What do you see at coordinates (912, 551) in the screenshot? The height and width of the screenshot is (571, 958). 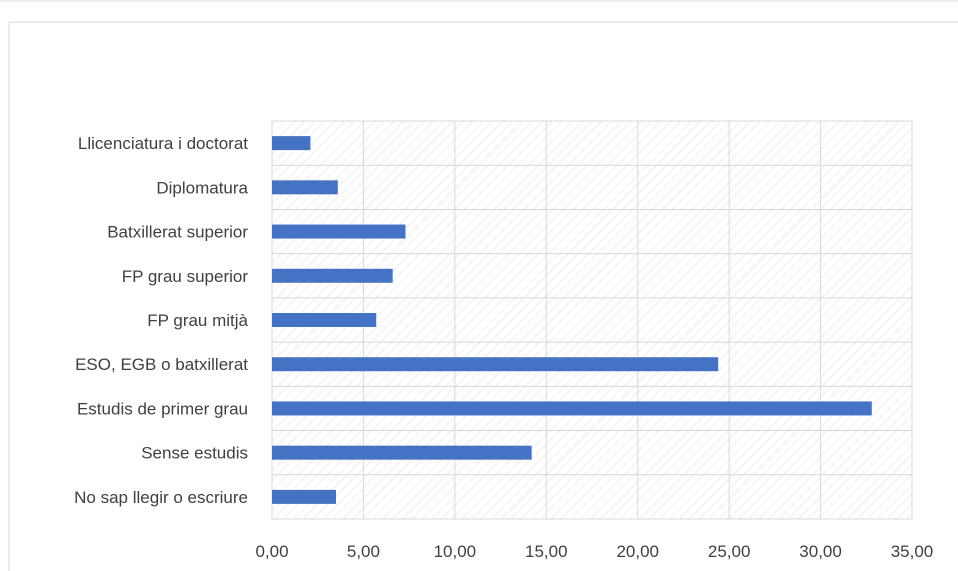 I see `x-tick-label: 35,00` at bounding box center [912, 551].